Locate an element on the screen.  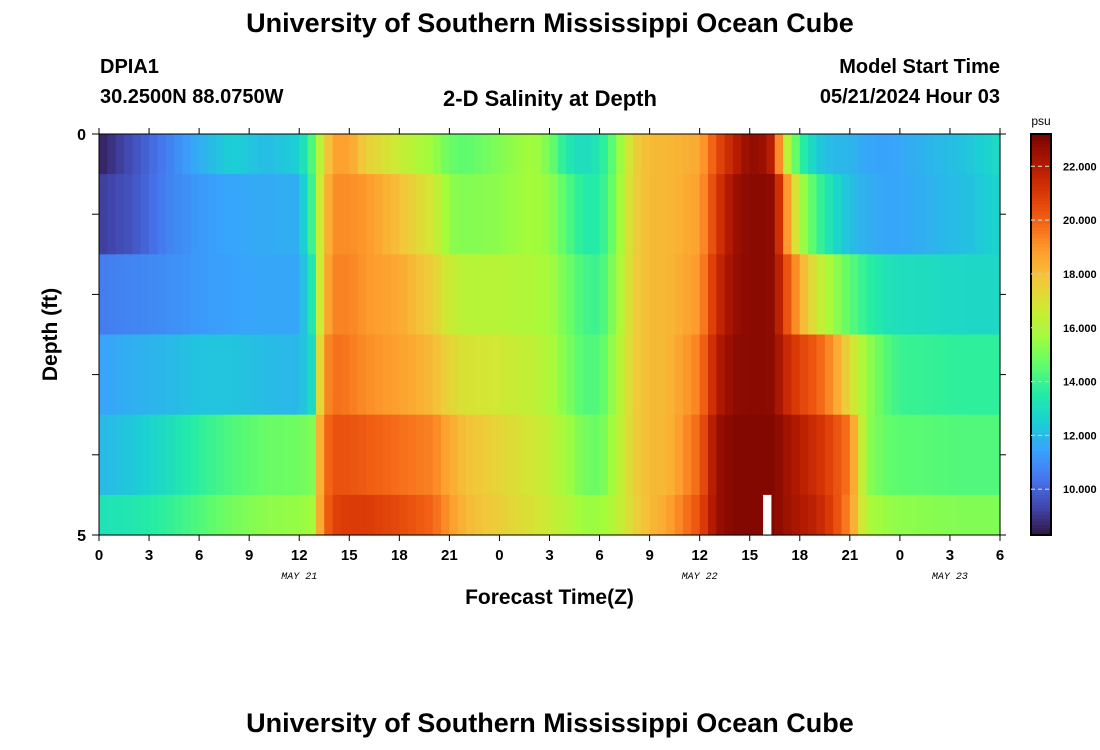
x-tick-label: 18 is located at coordinates (399, 555).